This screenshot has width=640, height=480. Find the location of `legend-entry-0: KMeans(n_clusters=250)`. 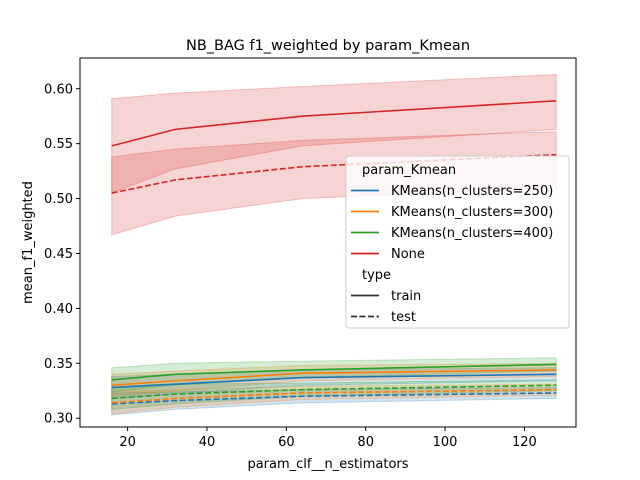

legend-entry-0: KMeans(n_clusters=250) is located at coordinates (472, 191).